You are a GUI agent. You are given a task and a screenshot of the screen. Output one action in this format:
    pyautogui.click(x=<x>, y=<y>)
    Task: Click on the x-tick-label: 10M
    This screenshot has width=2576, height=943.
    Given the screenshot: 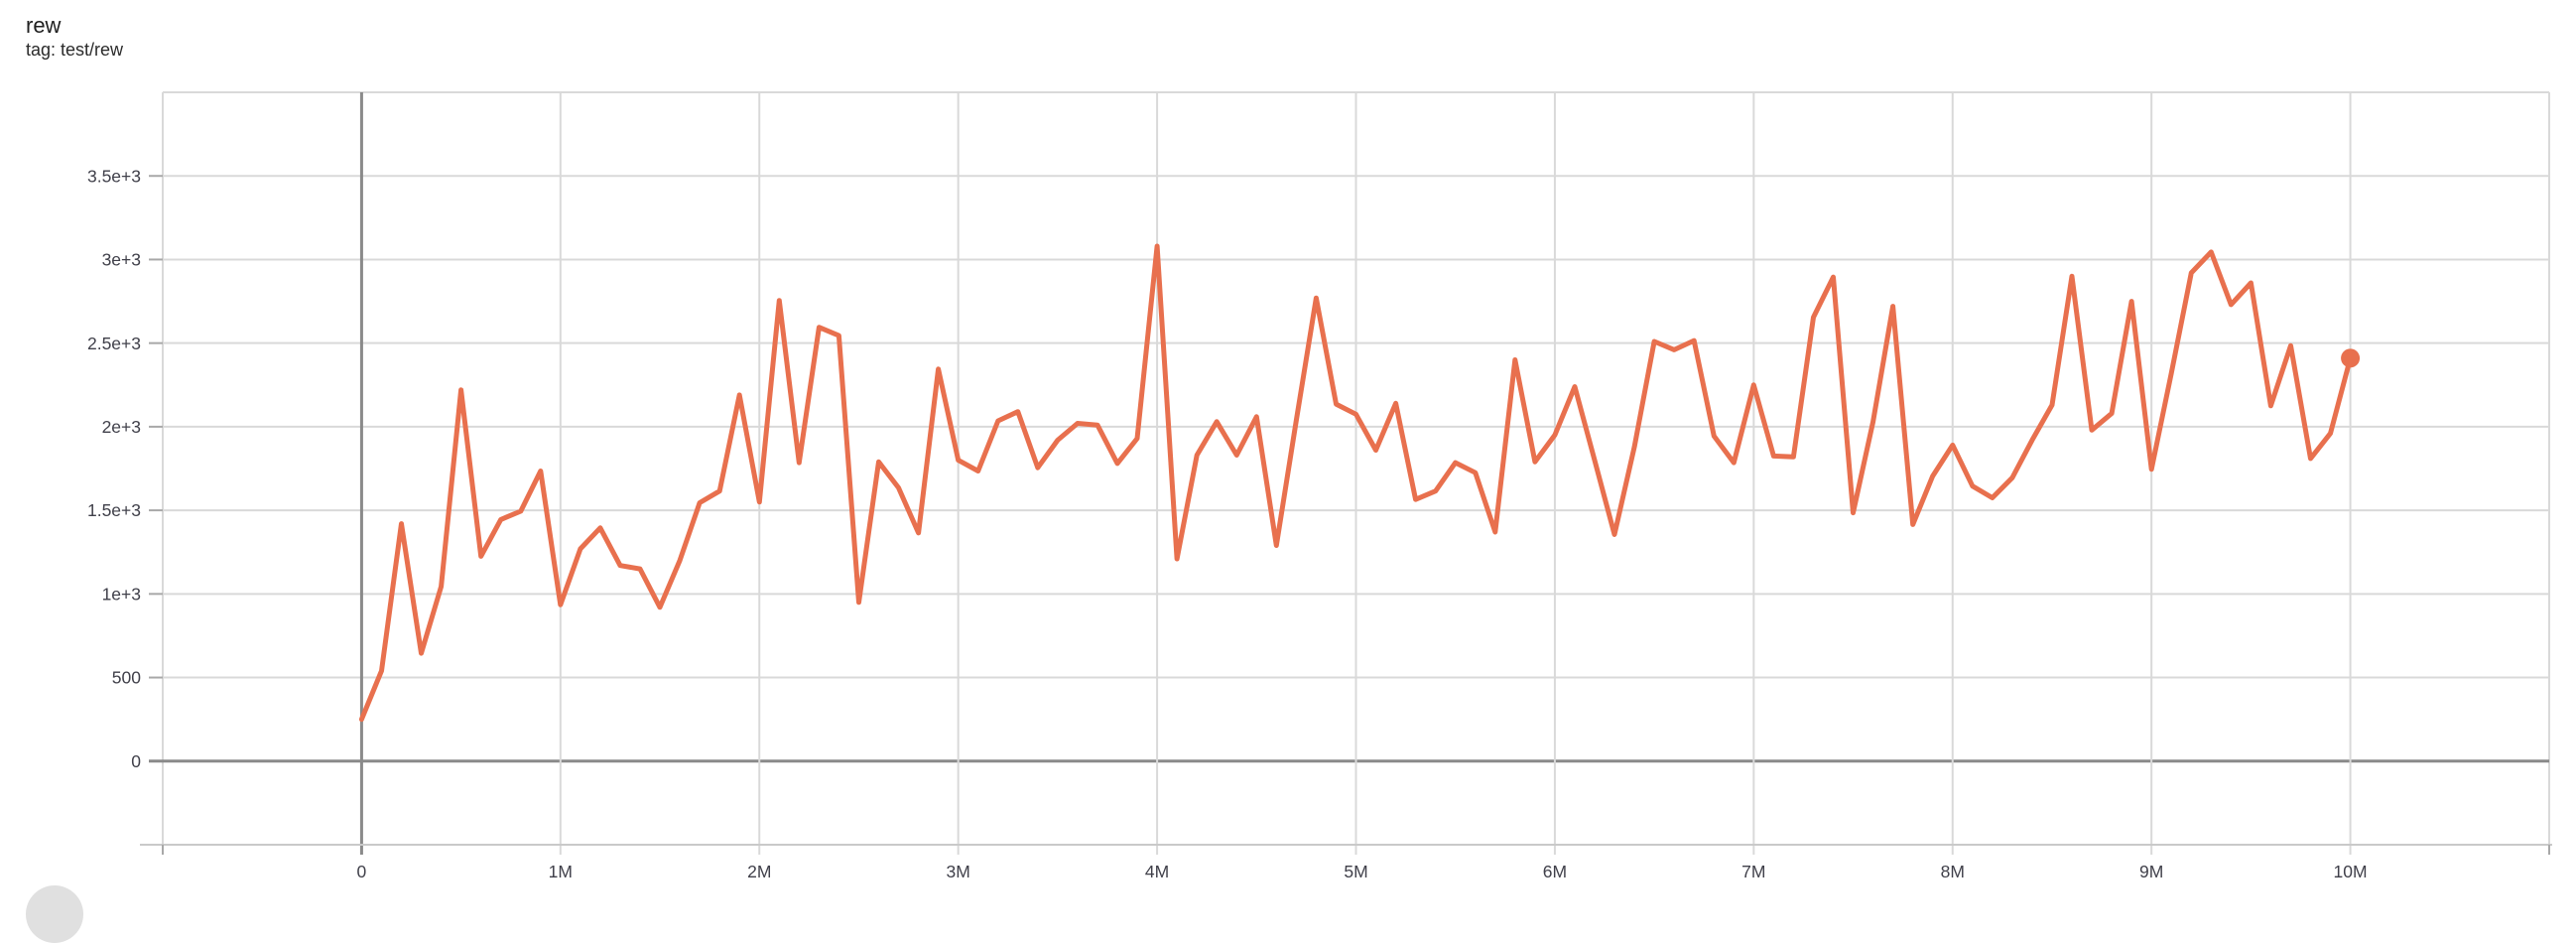 What is the action you would take?
    pyautogui.click(x=2351, y=871)
    